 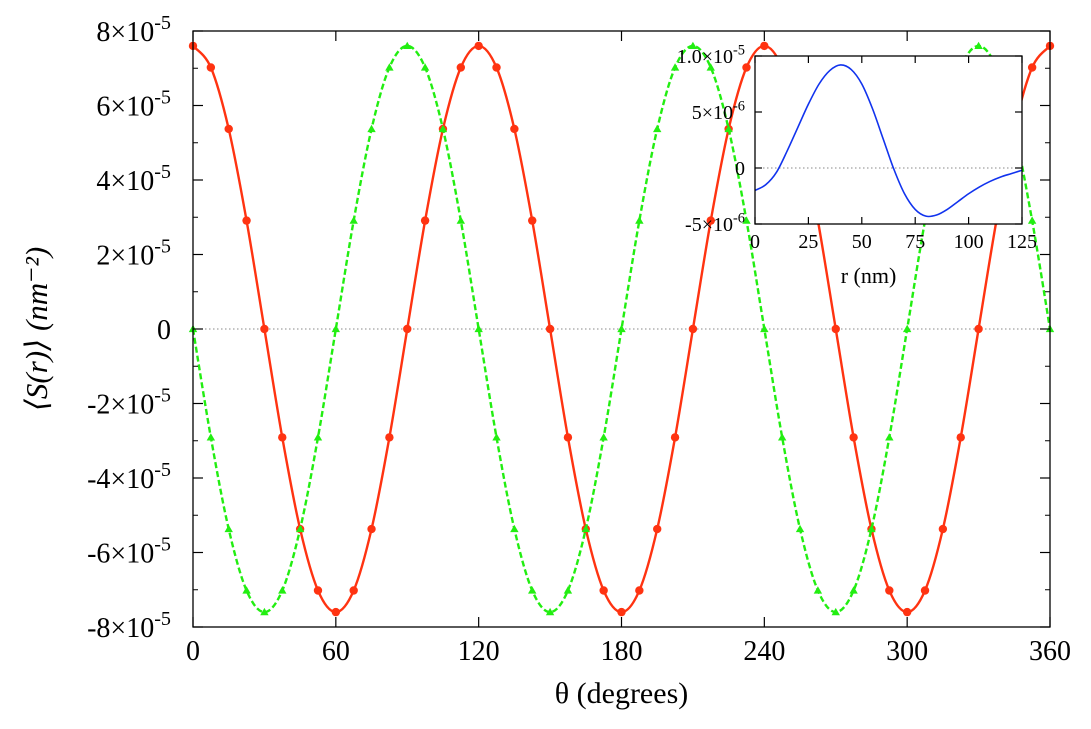 What do you see at coordinates (622, 651) in the screenshot?
I see `main-x-tick-label: 180` at bounding box center [622, 651].